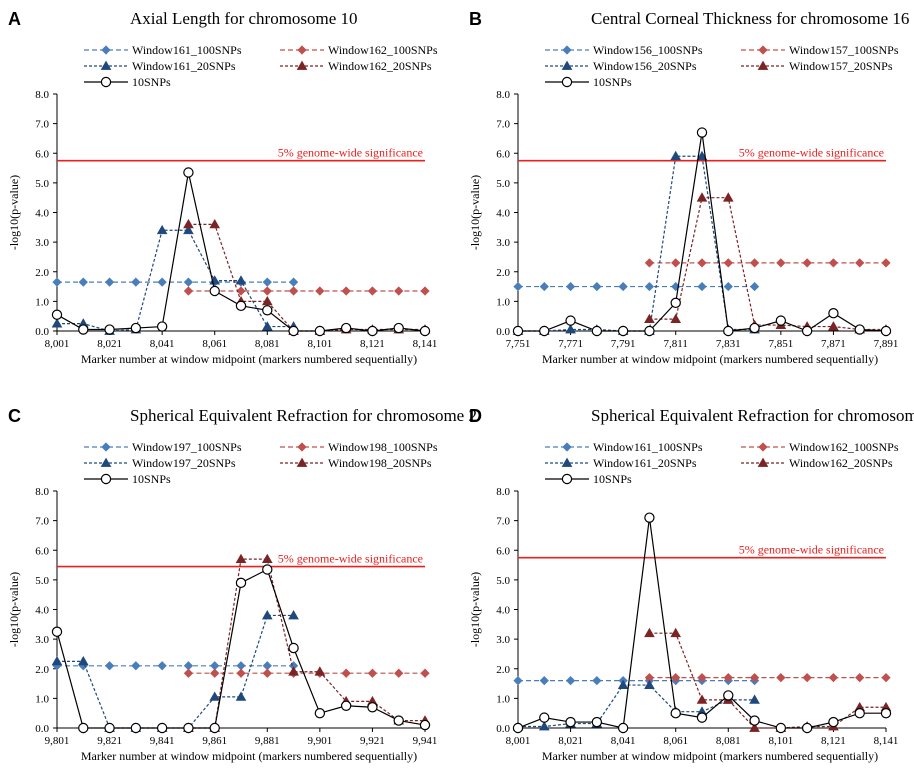 The width and height of the screenshot is (914, 772). What do you see at coordinates (767, 678) in the screenshot?
I see `series-window162-100snps` at bounding box center [767, 678].